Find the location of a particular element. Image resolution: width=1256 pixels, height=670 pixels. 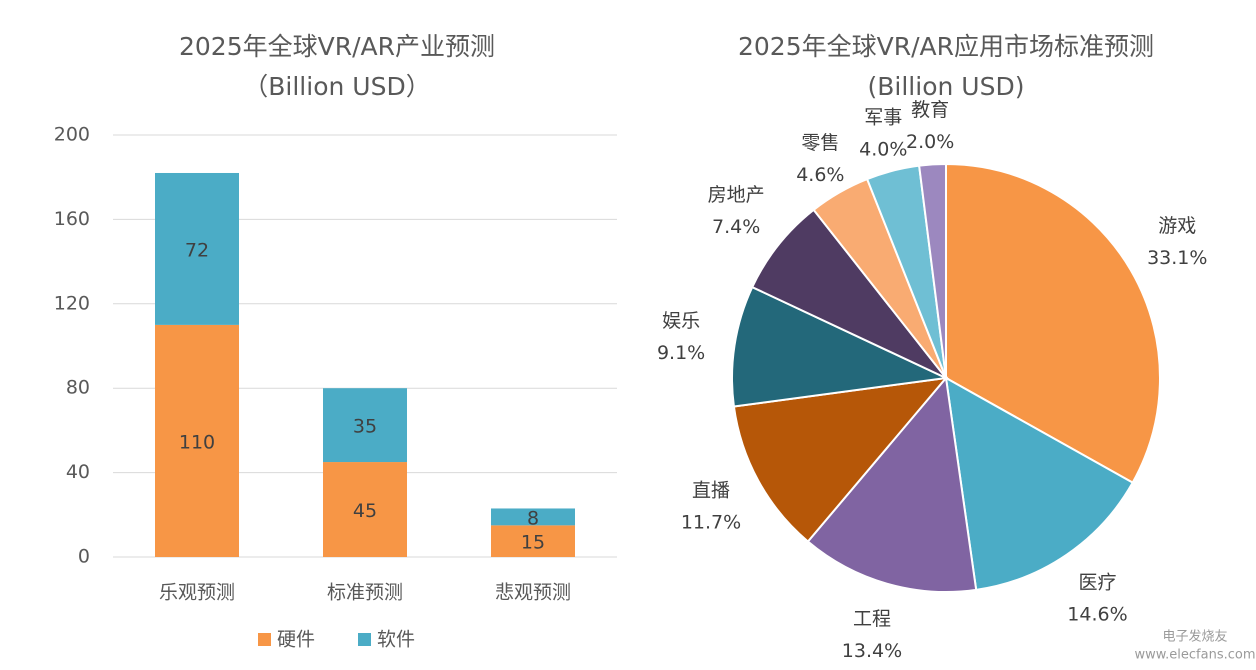

data-label: 110 is located at coordinates (197, 442).